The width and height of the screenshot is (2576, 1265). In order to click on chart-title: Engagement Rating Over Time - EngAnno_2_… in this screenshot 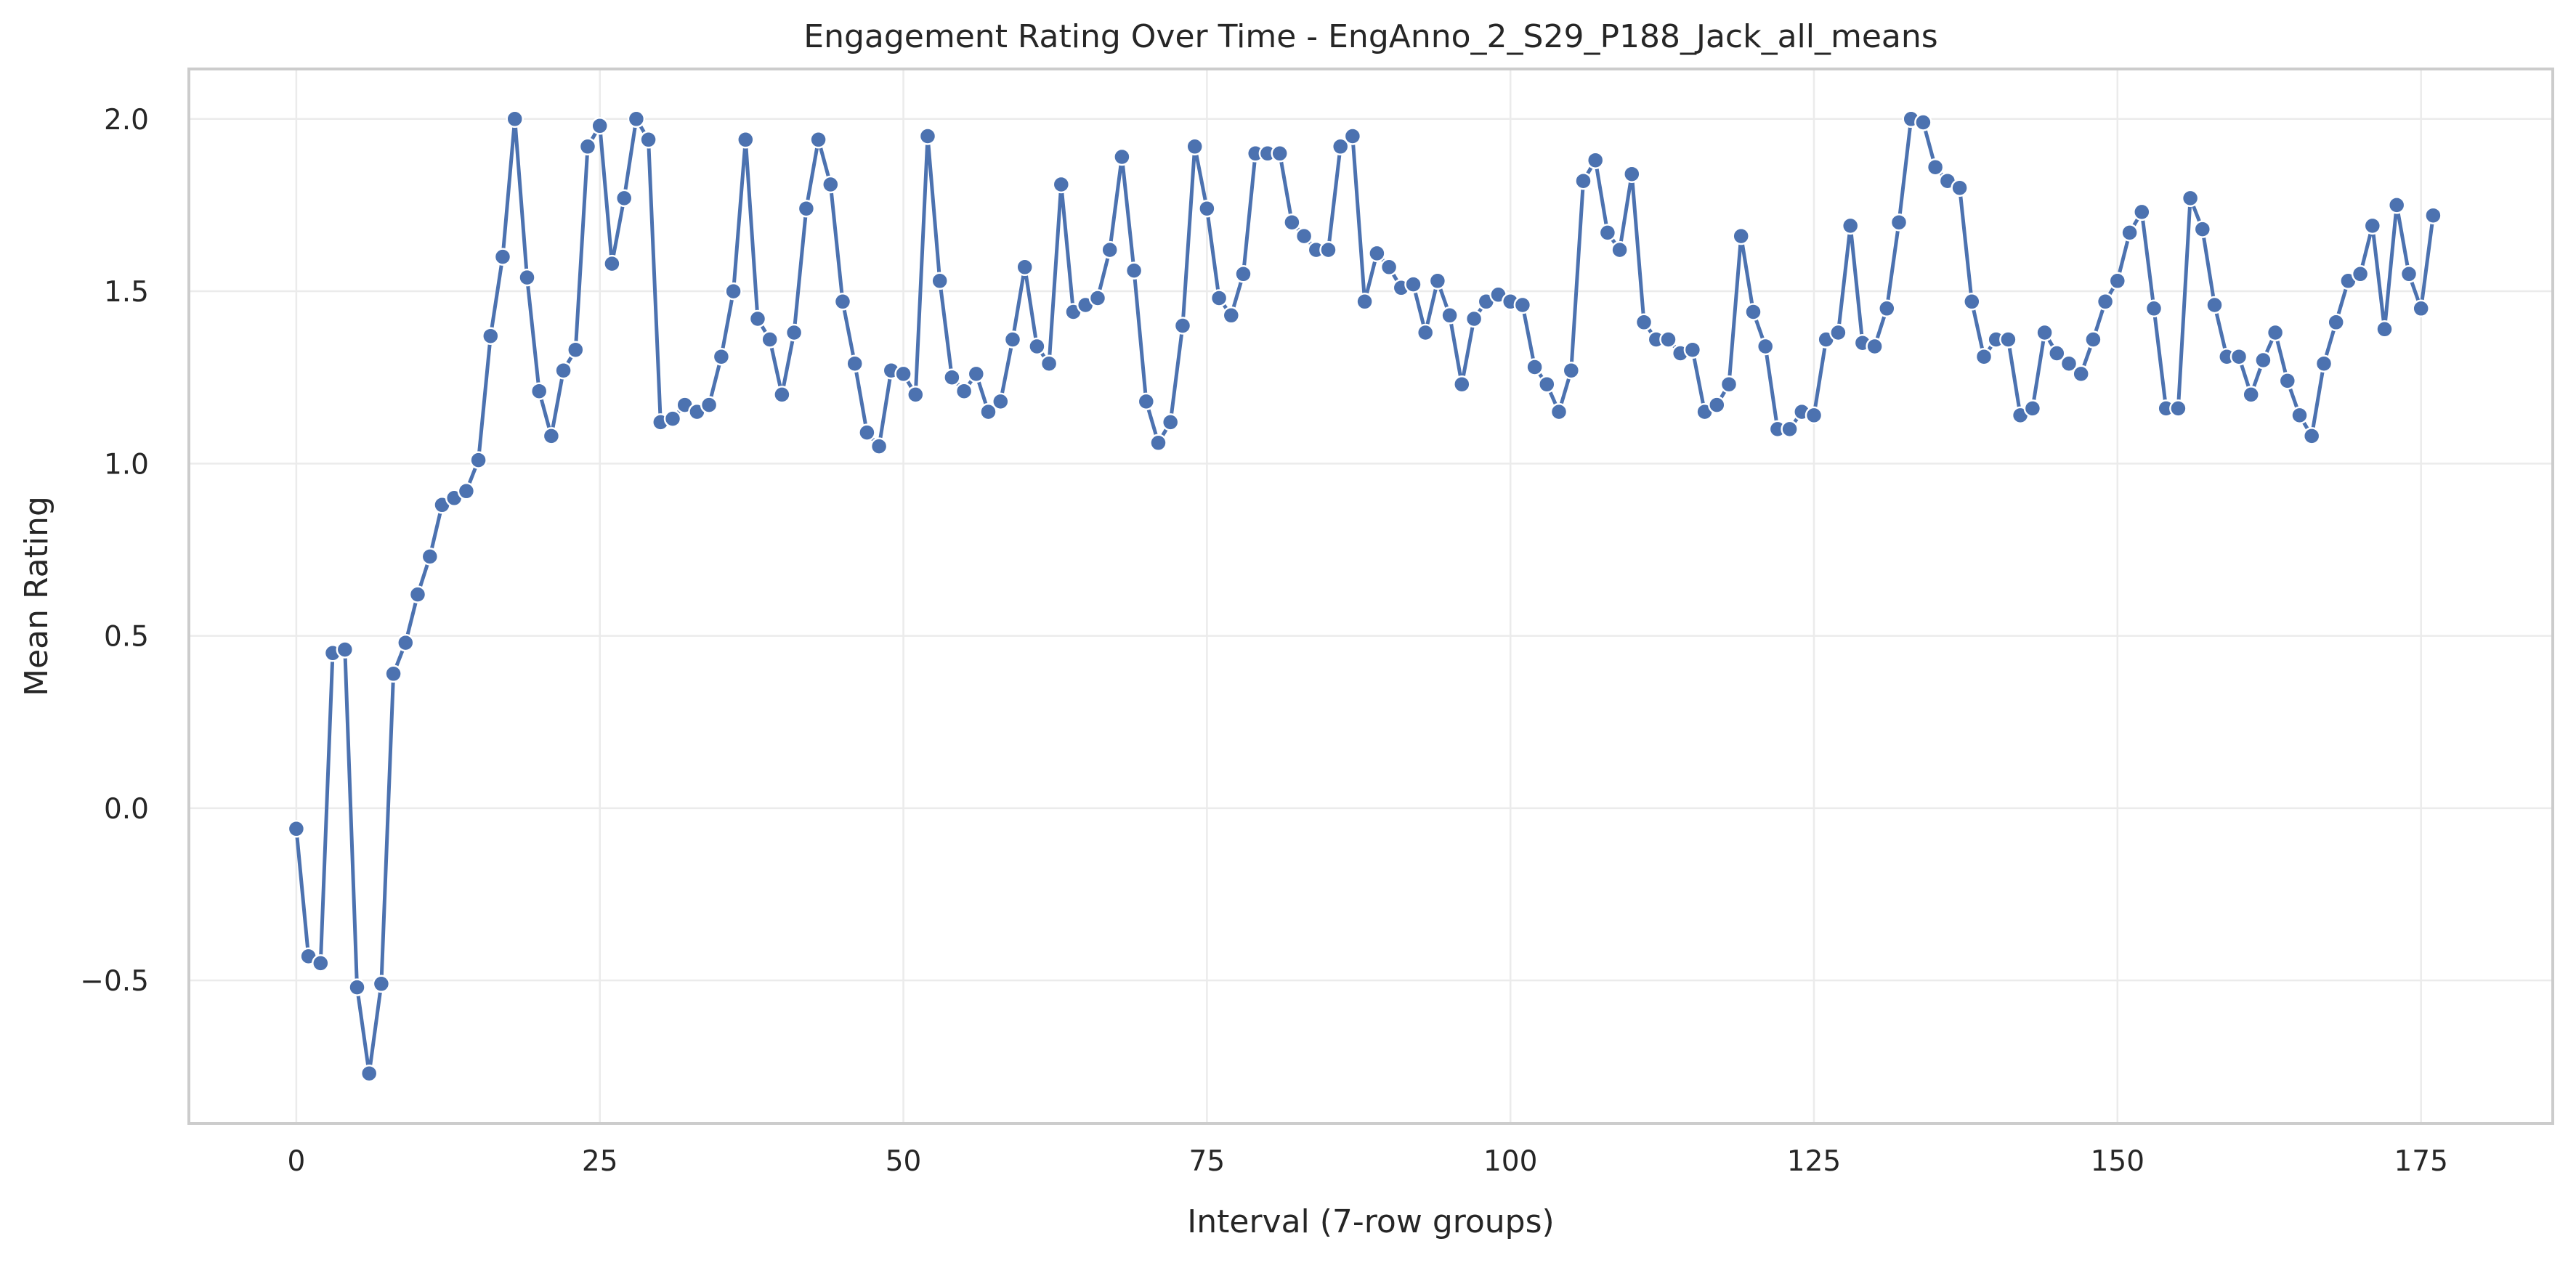, I will do `click(1370, 37)`.